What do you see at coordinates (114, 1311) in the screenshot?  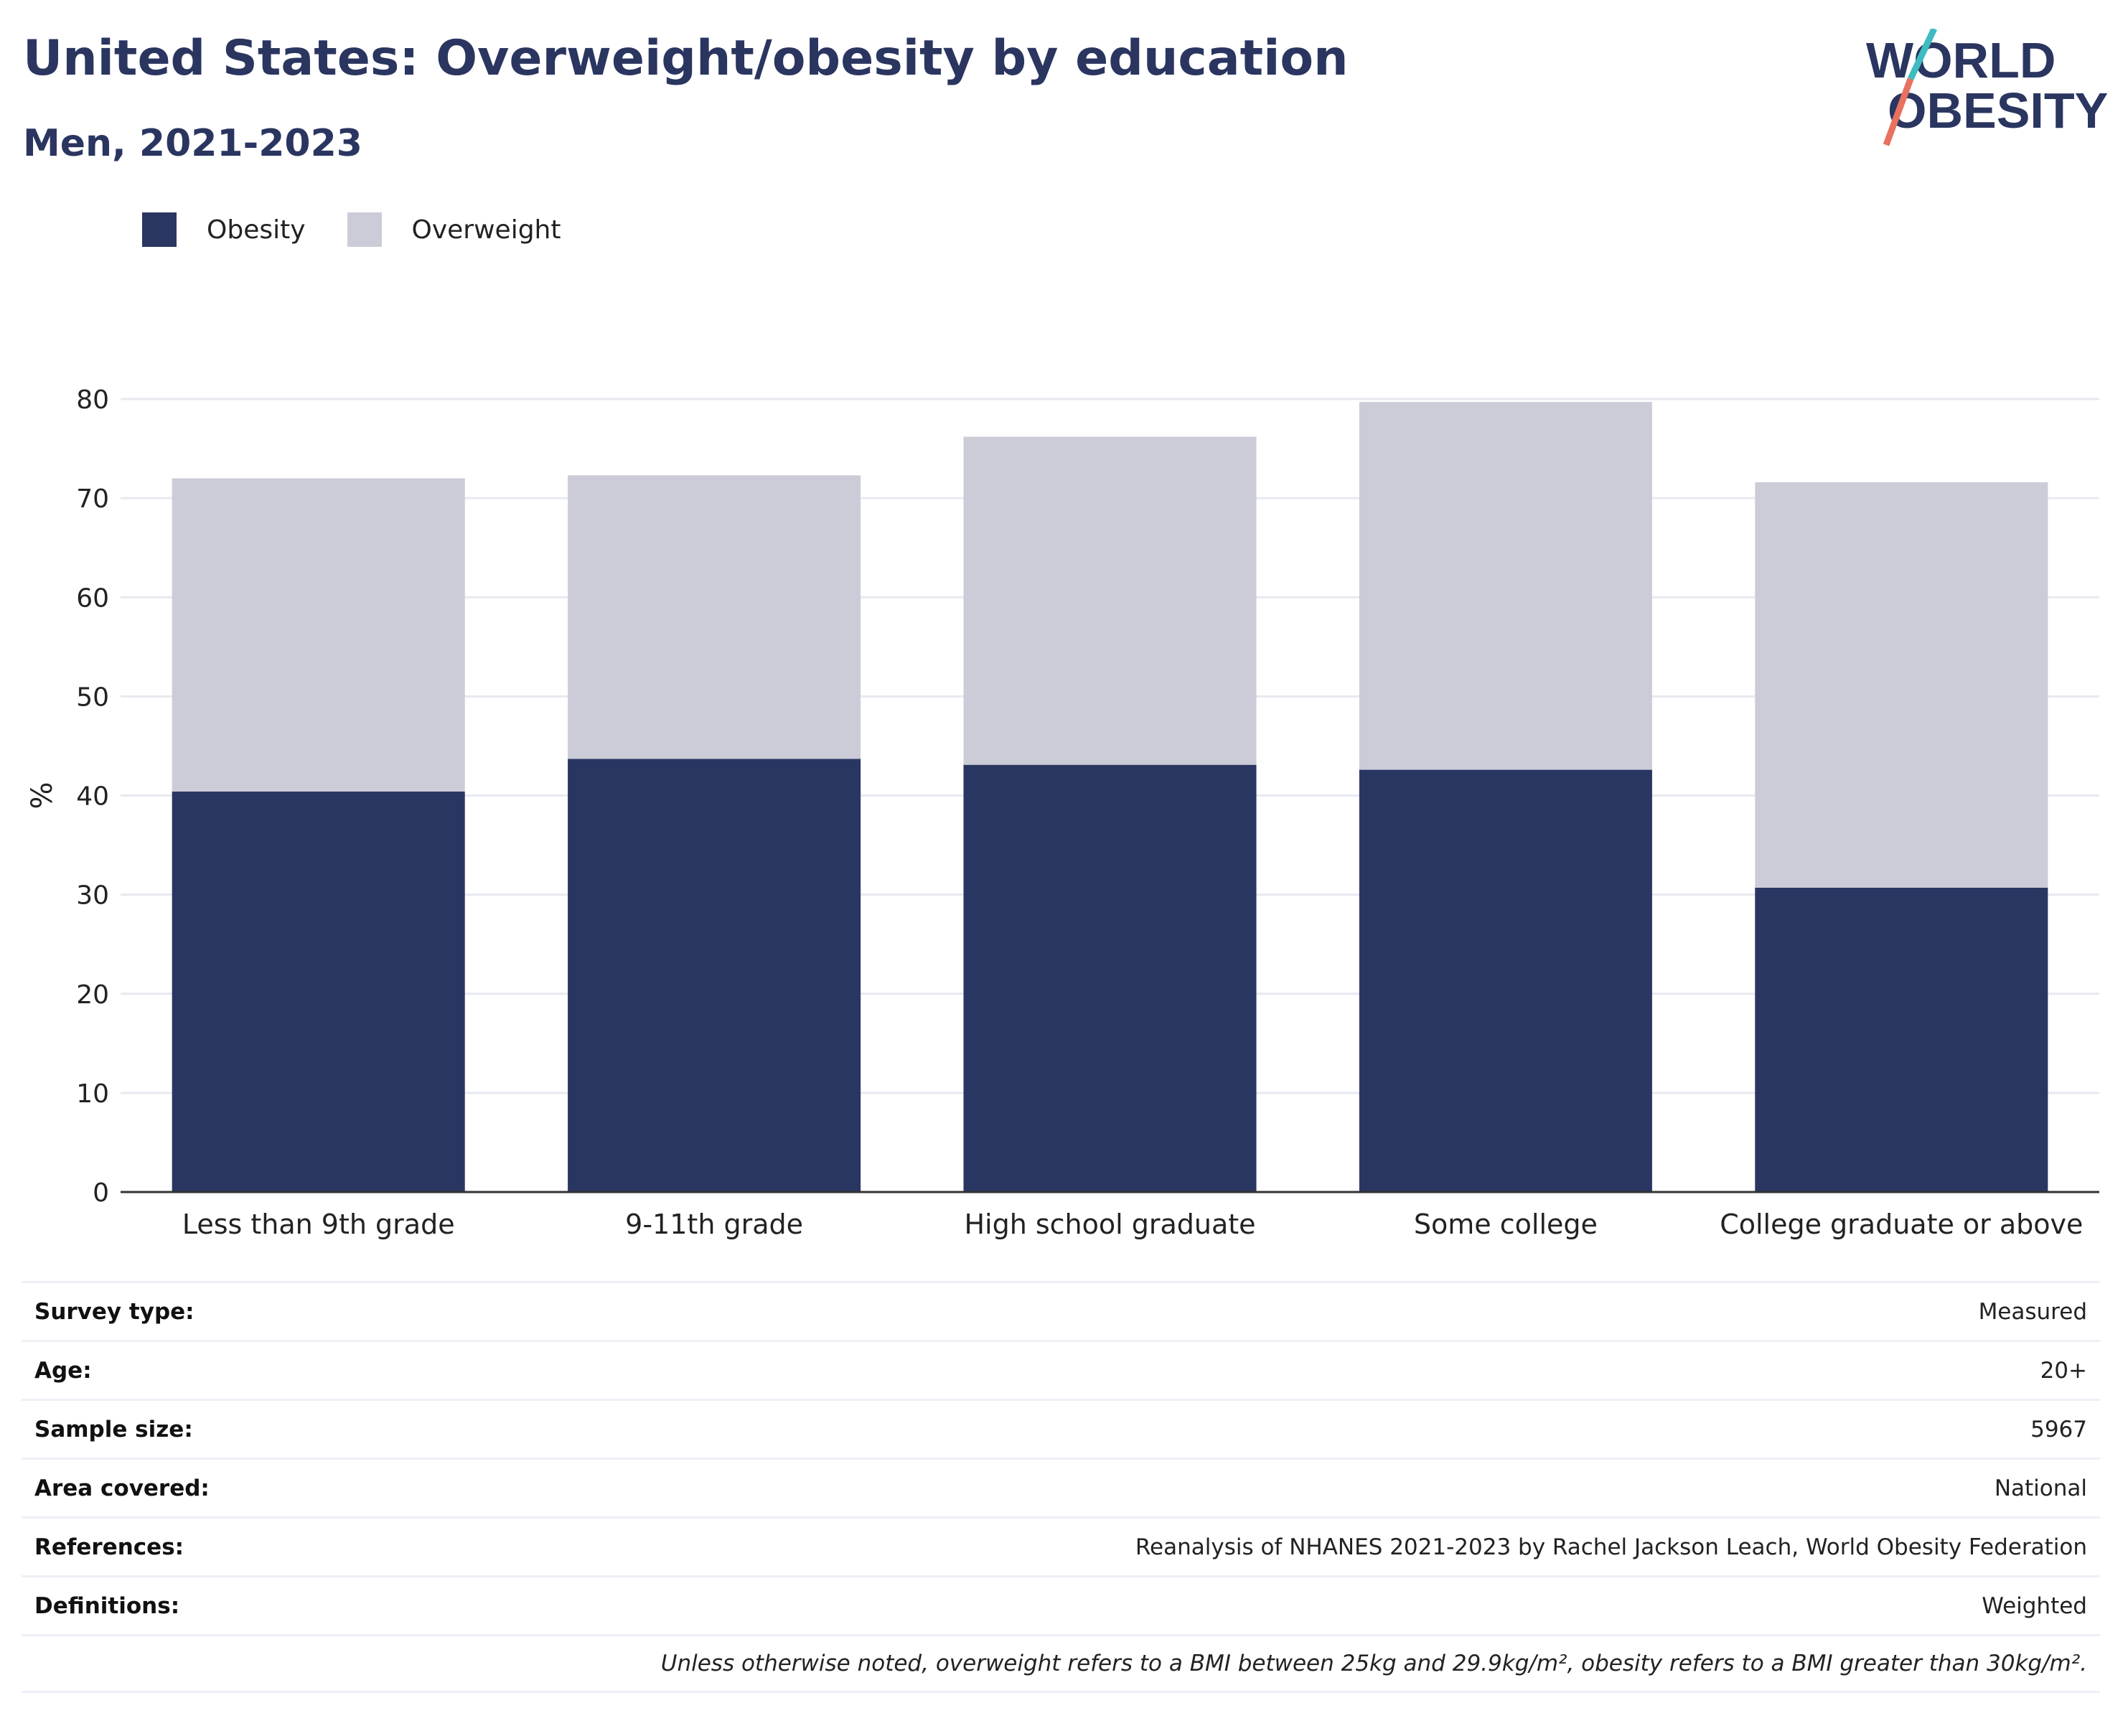 I see `meta-key: Survey type:` at bounding box center [114, 1311].